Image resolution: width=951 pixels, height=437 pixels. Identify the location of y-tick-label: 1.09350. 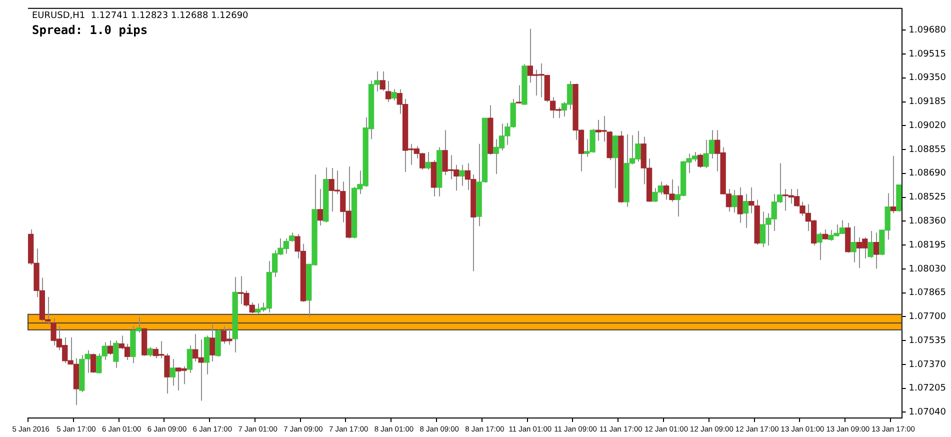
(927, 78).